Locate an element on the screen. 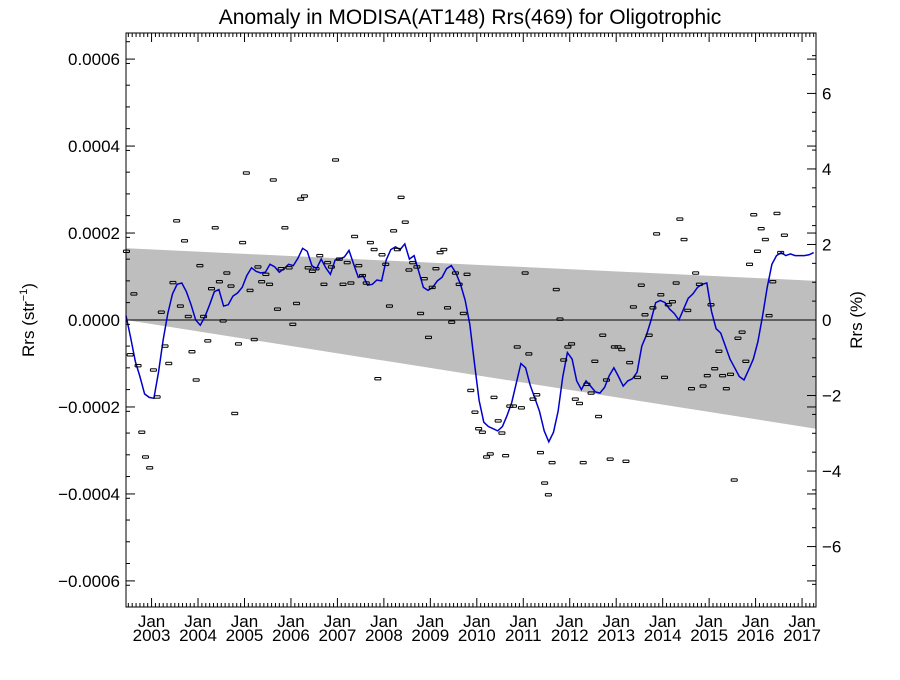 Image resolution: width=900 pixels, height=680 pixels. y-tick-label-right: 2 is located at coordinates (826, 244).